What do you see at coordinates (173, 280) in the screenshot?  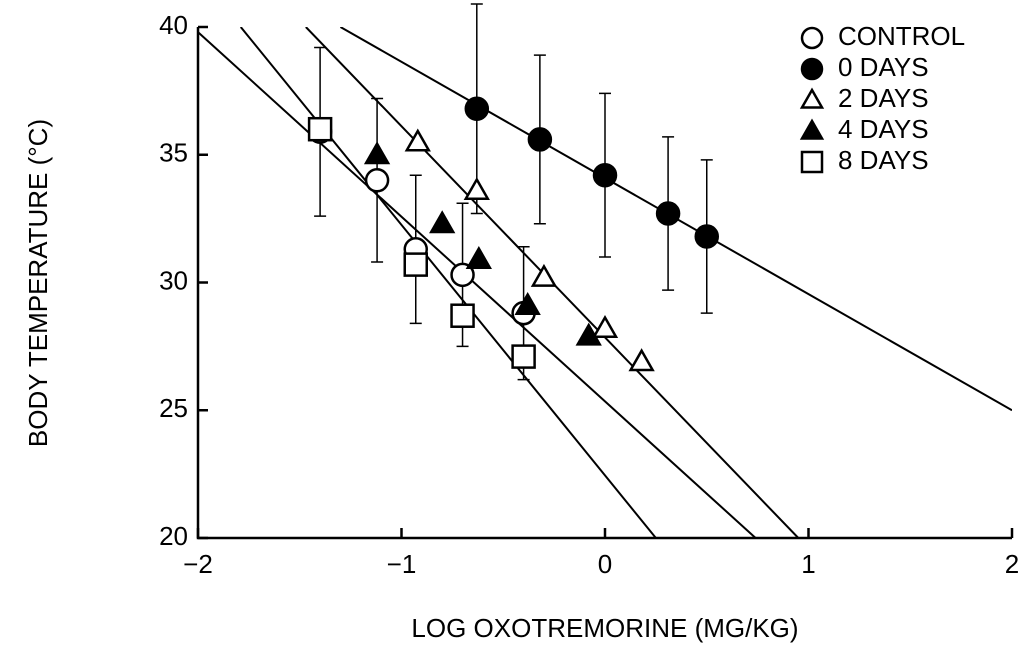 I see `y-tick-label: 30` at bounding box center [173, 280].